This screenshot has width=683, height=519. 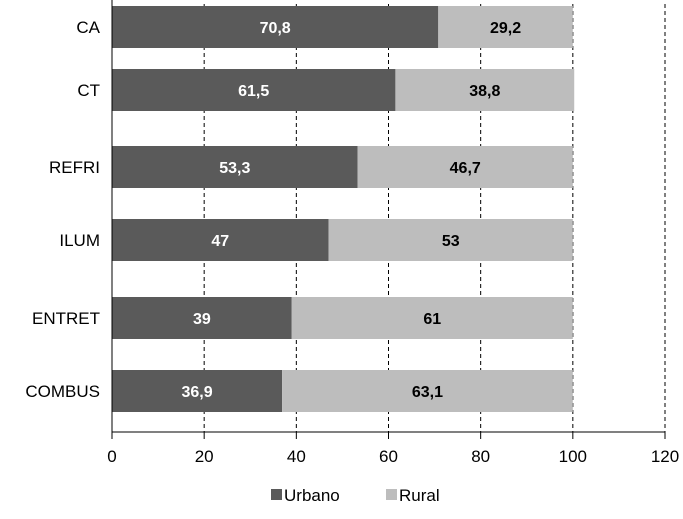 What do you see at coordinates (204, 456) in the screenshot?
I see `x-tick-label-20: 20` at bounding box center [204, 456].